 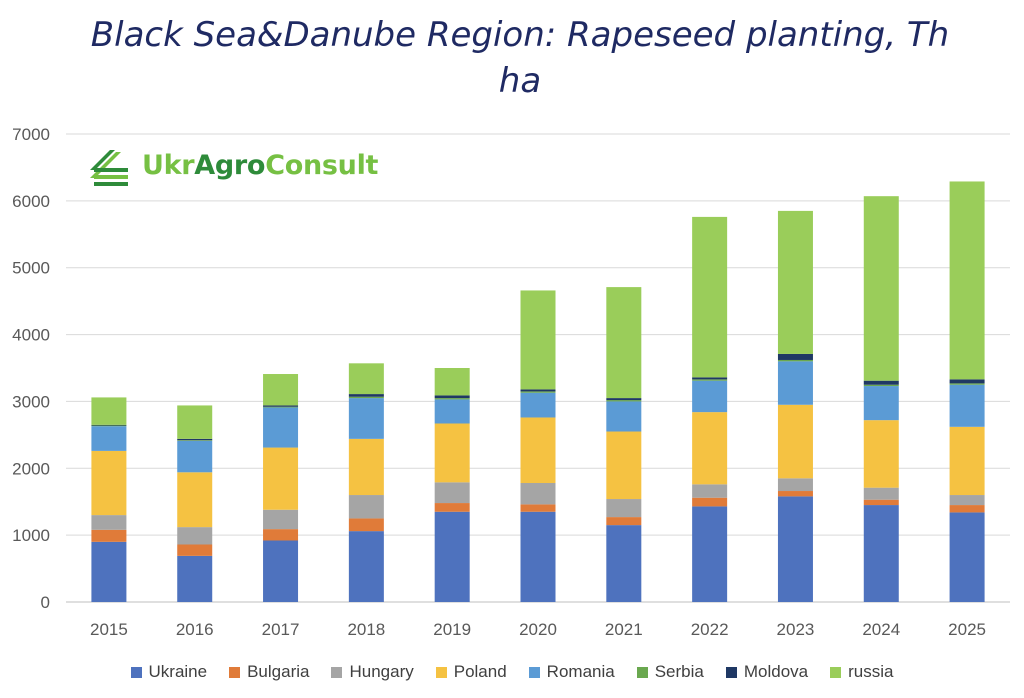 I want to click on bar-segment-romania-2019, so click(x=452, y=411).